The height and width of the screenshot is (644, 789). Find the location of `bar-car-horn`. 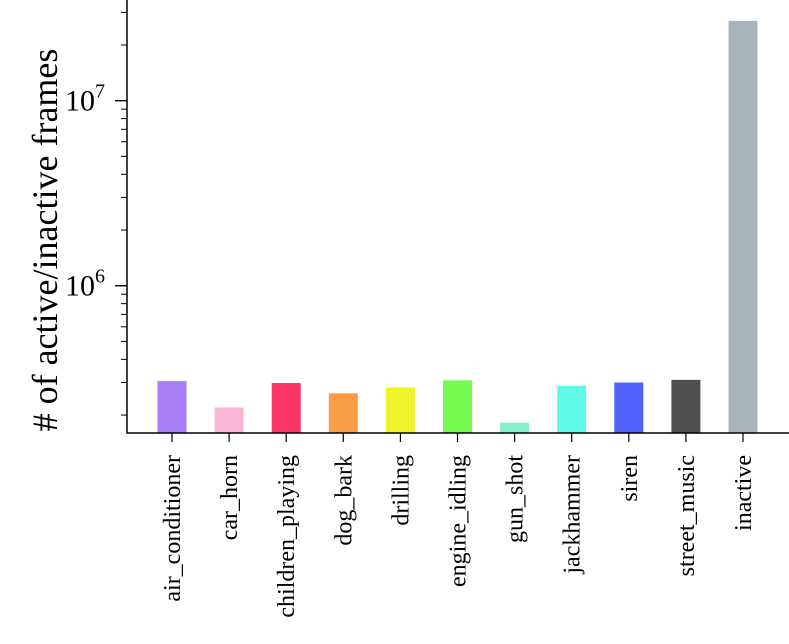

bar-car-horn is located at coordinates (229, 420).